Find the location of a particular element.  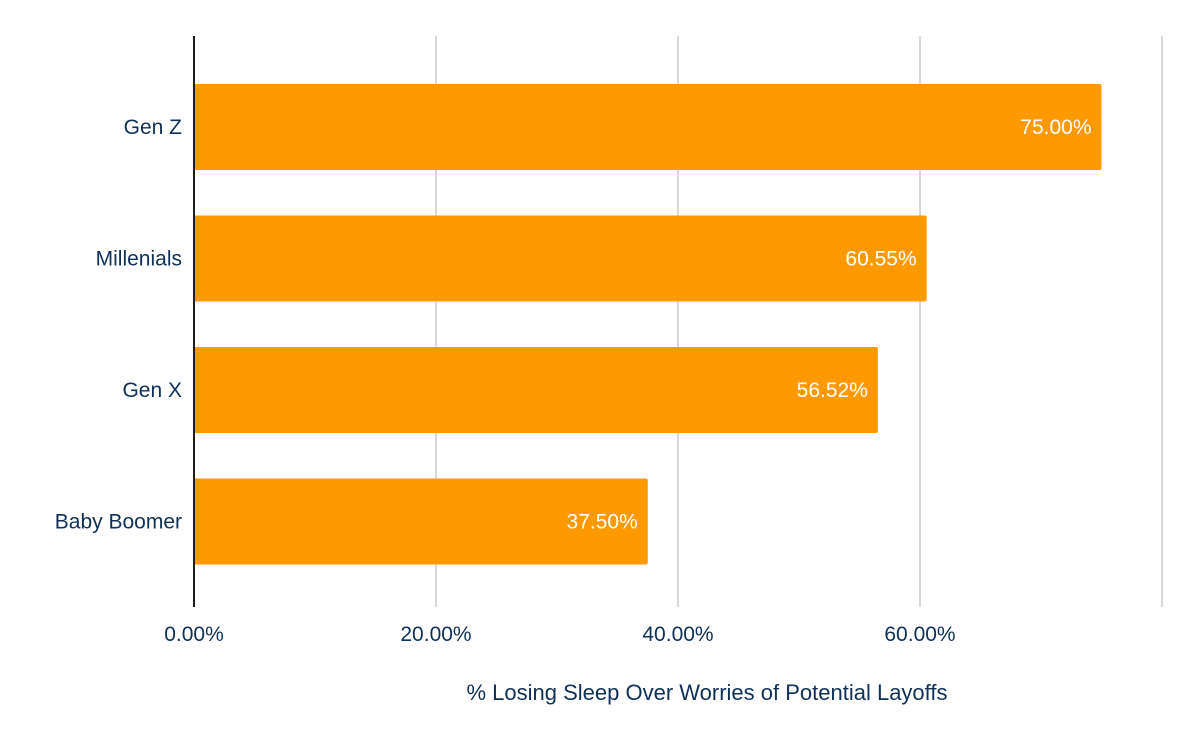

x-tick-label: 60.00% is located at coordinates (919, 634).